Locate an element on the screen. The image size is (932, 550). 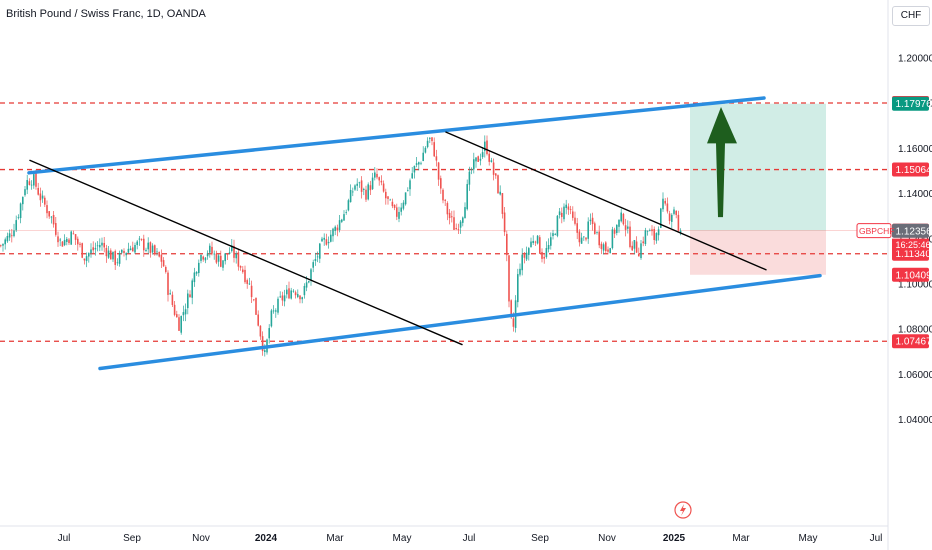
price-label-text: 1.10409 is located at coordinates (914, 275).